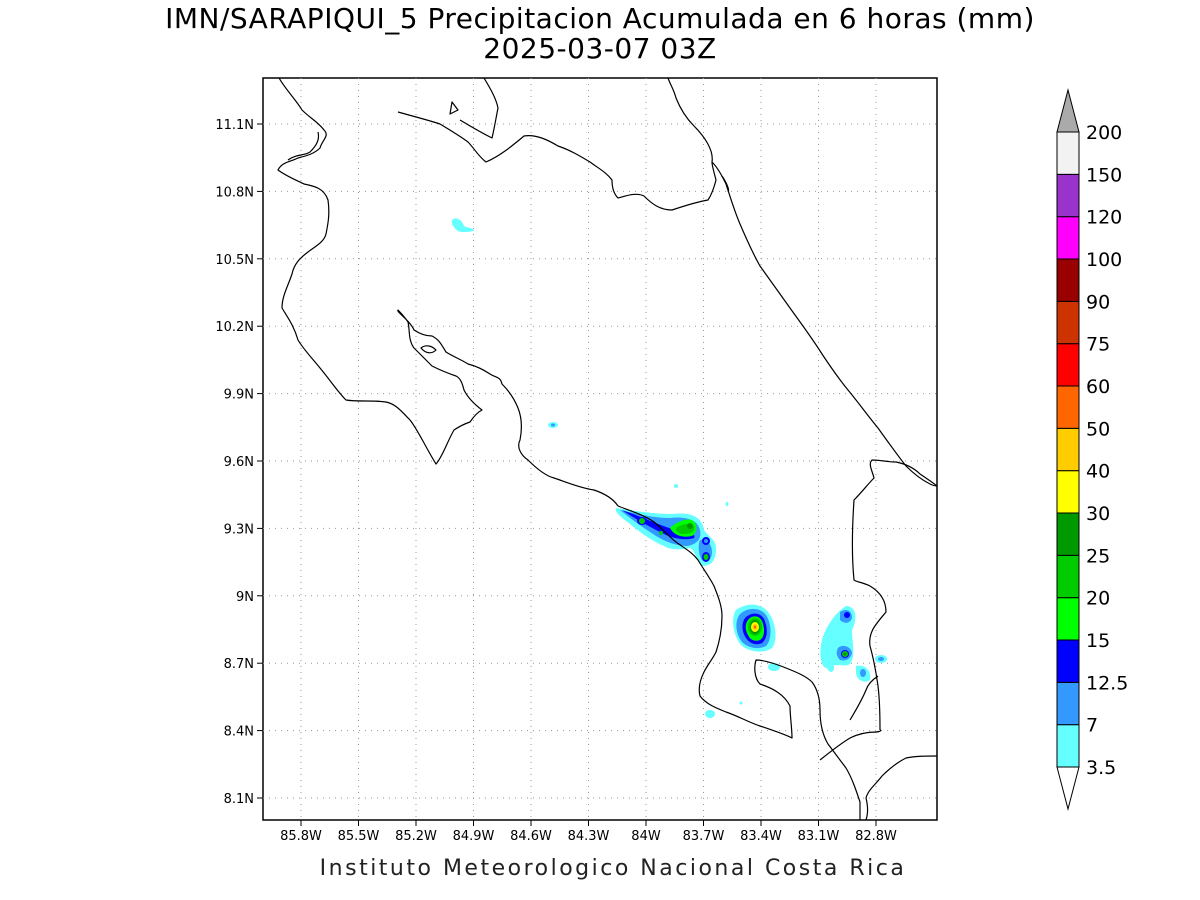  What do you see at coordinates (1104, 133) in the screenshot?
I see `colorbar-label: 200` at bounding box center [1104, 133].